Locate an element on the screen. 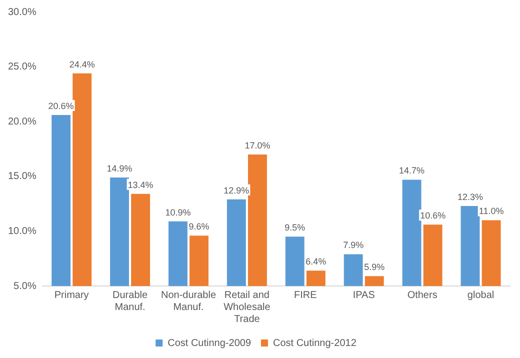 The image size is (520, 358). x-tick-label: FIRE is located at coordinates (306, 295).